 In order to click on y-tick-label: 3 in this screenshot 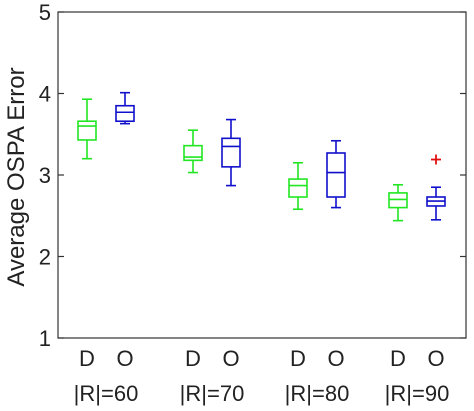, I will do `click(45, 175)`.